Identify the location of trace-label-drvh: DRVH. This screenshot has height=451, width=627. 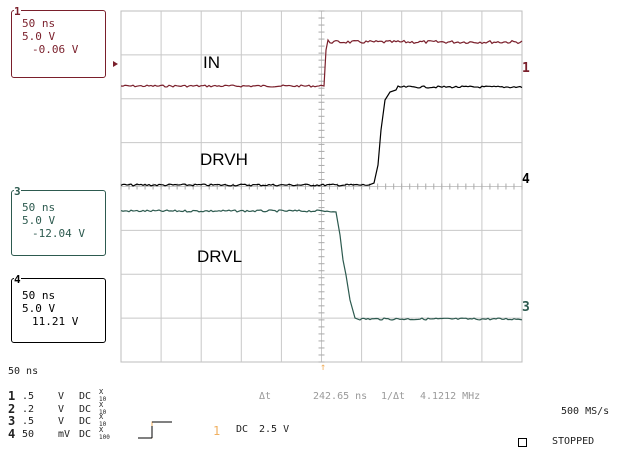
(224, 159).